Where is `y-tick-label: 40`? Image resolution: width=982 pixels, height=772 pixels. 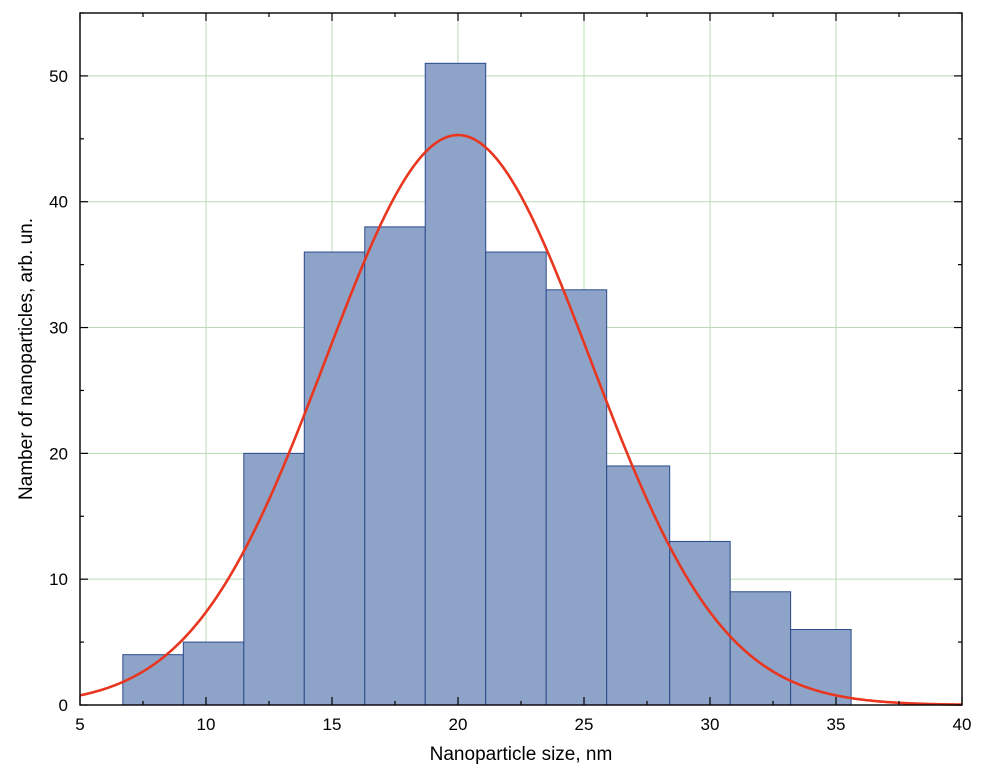 y-tick-label: 40 is located at coordinates (58, 202).